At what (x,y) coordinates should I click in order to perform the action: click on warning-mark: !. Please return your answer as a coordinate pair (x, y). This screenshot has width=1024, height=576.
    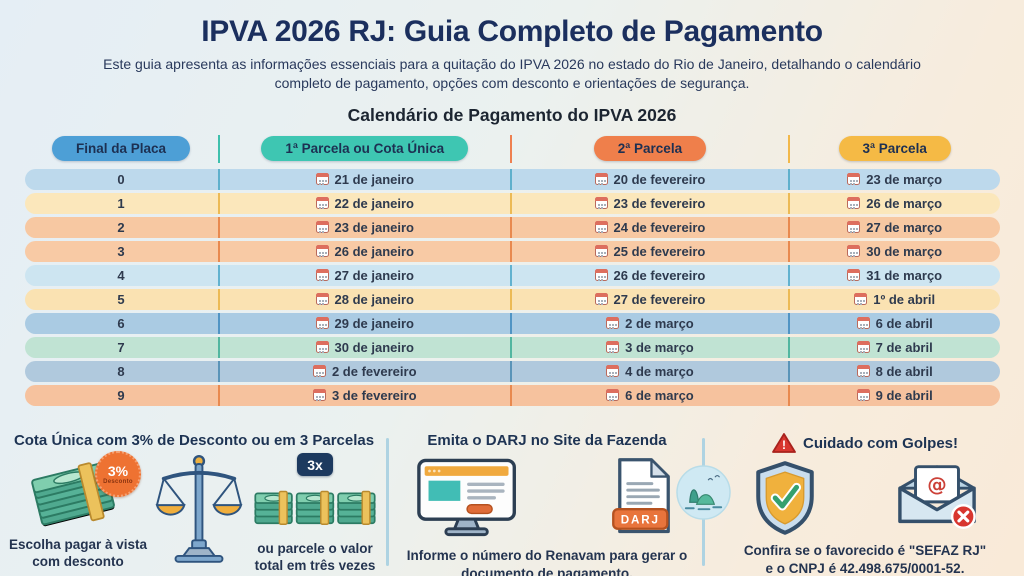
    Looking at the image, I should click on (784, 445).